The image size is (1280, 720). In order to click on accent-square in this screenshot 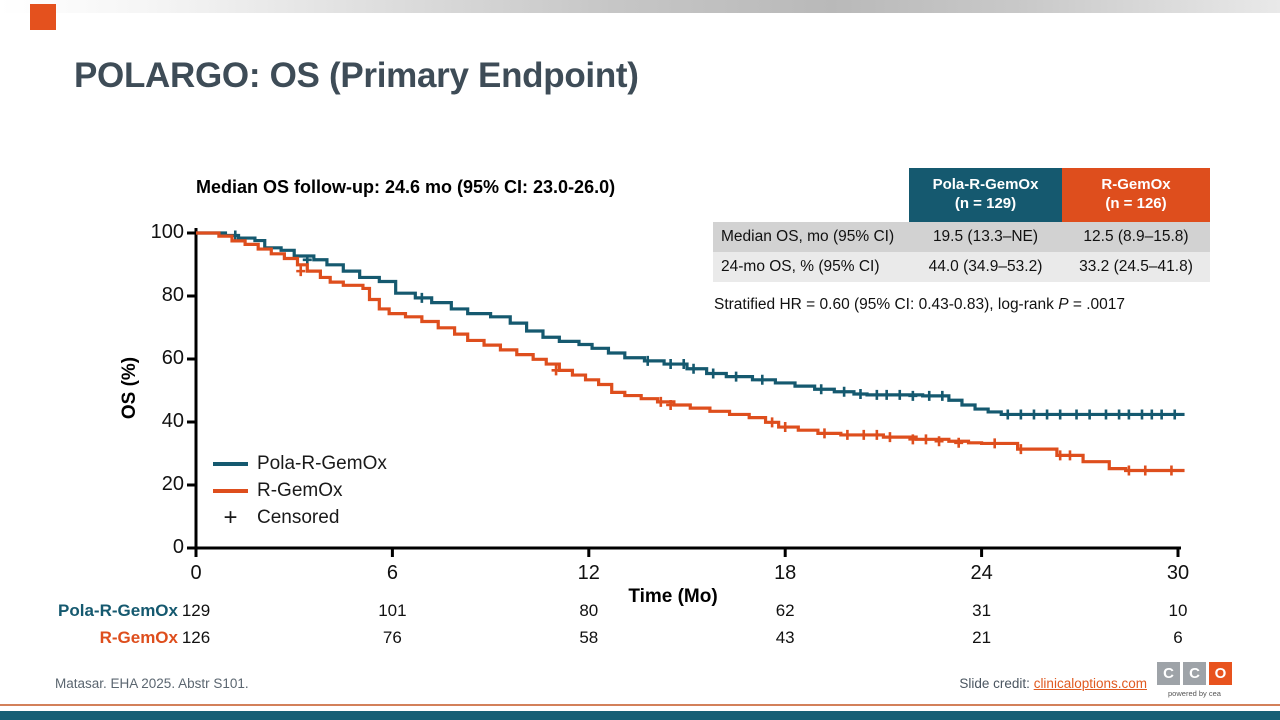, I will do `click(43, 17)`.